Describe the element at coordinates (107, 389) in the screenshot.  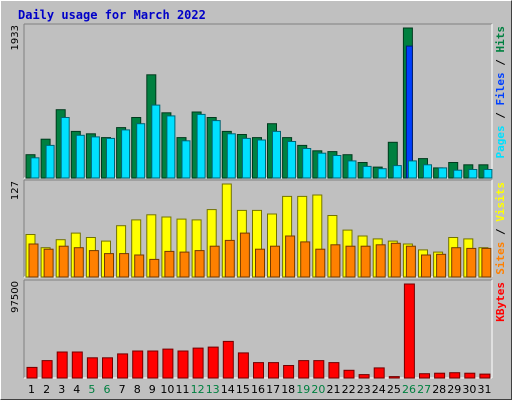
I see `x-tick-label: 6` at that location.